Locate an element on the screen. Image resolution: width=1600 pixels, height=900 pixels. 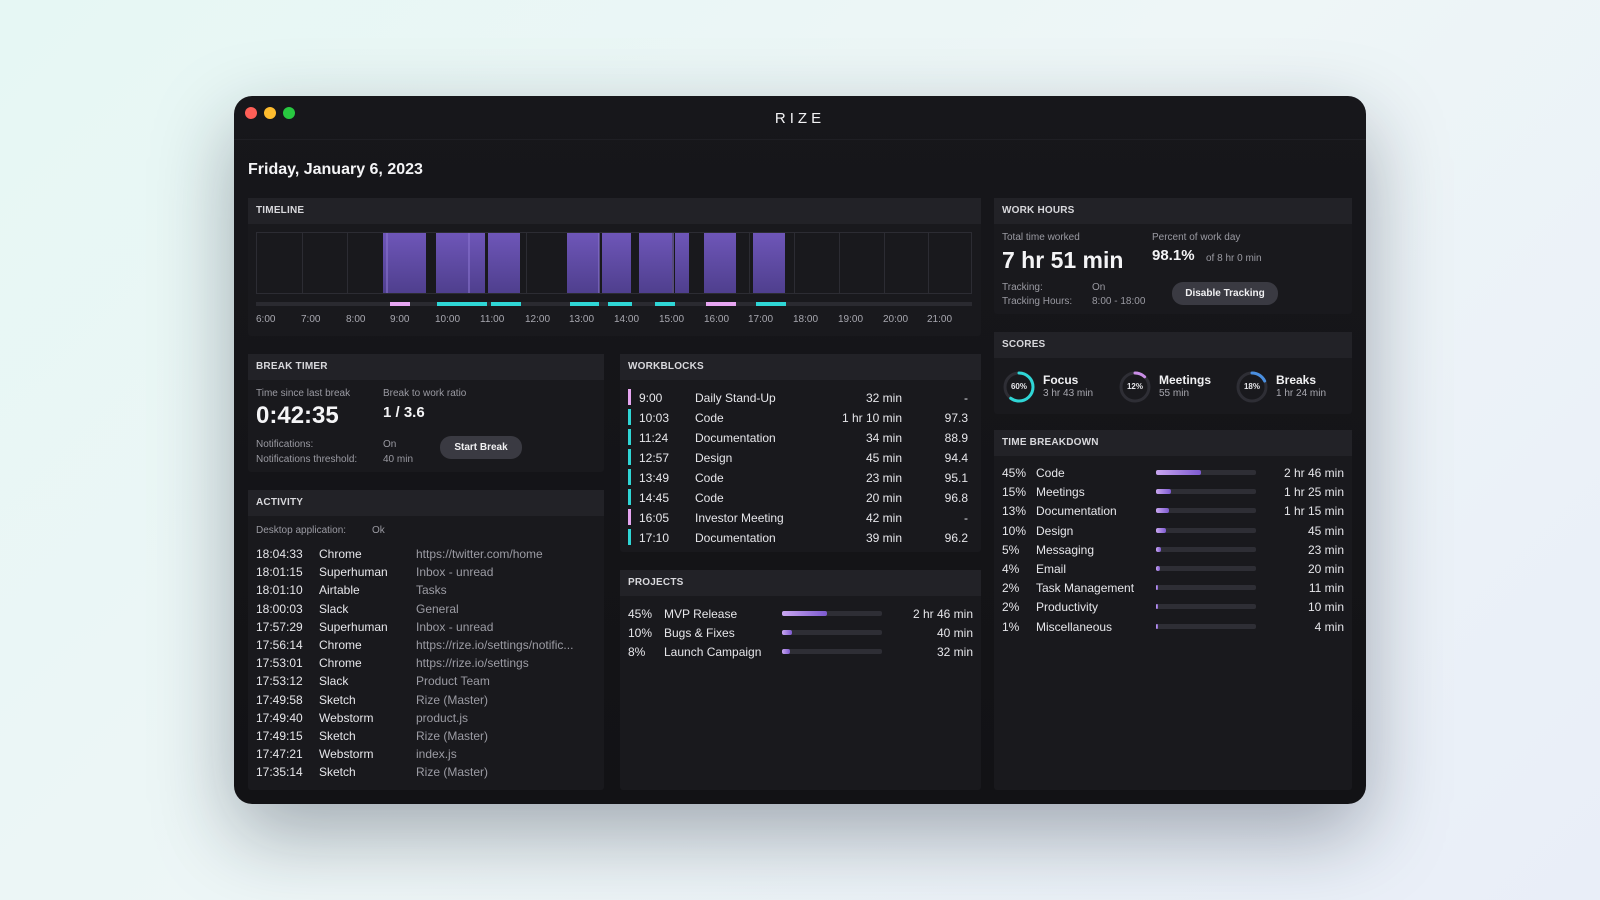
break-ratio-label: Break to work ratio is located at coordinates (425, 393).